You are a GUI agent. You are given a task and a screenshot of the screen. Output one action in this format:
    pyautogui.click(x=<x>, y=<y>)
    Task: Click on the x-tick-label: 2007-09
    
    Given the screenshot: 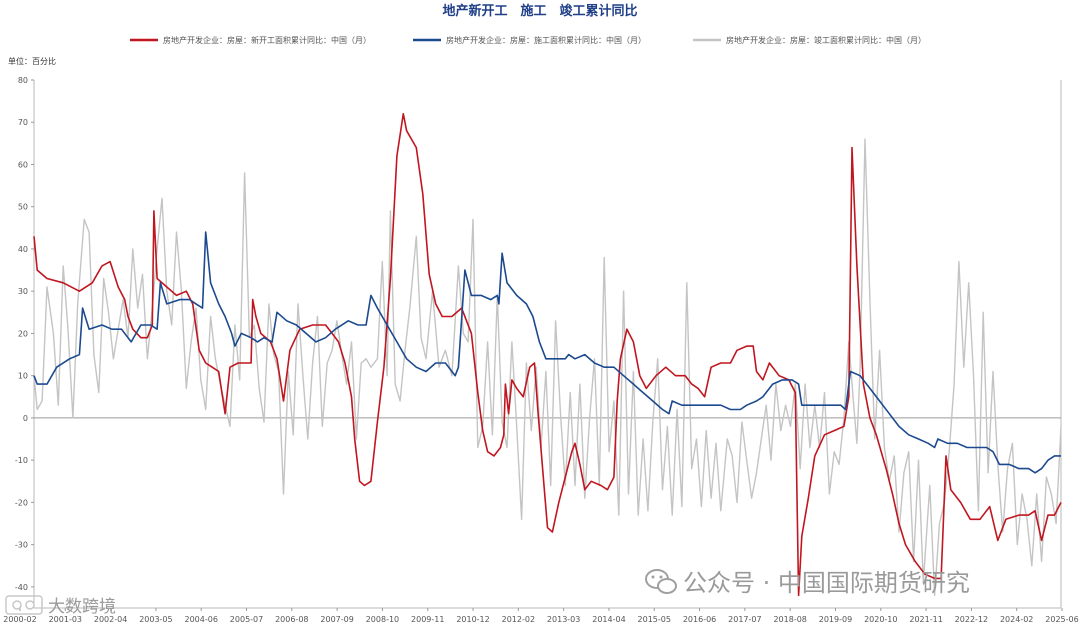 What is the action you would take?
    pyautogui.click(x=336, y=619)
    